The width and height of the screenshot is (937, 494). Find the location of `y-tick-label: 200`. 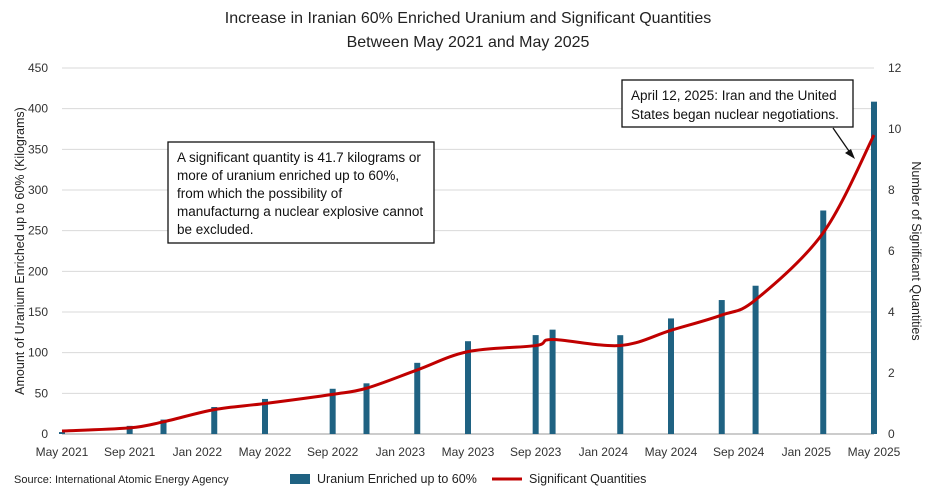

y-tick-label: 200 is located at coordinates (38, 271).